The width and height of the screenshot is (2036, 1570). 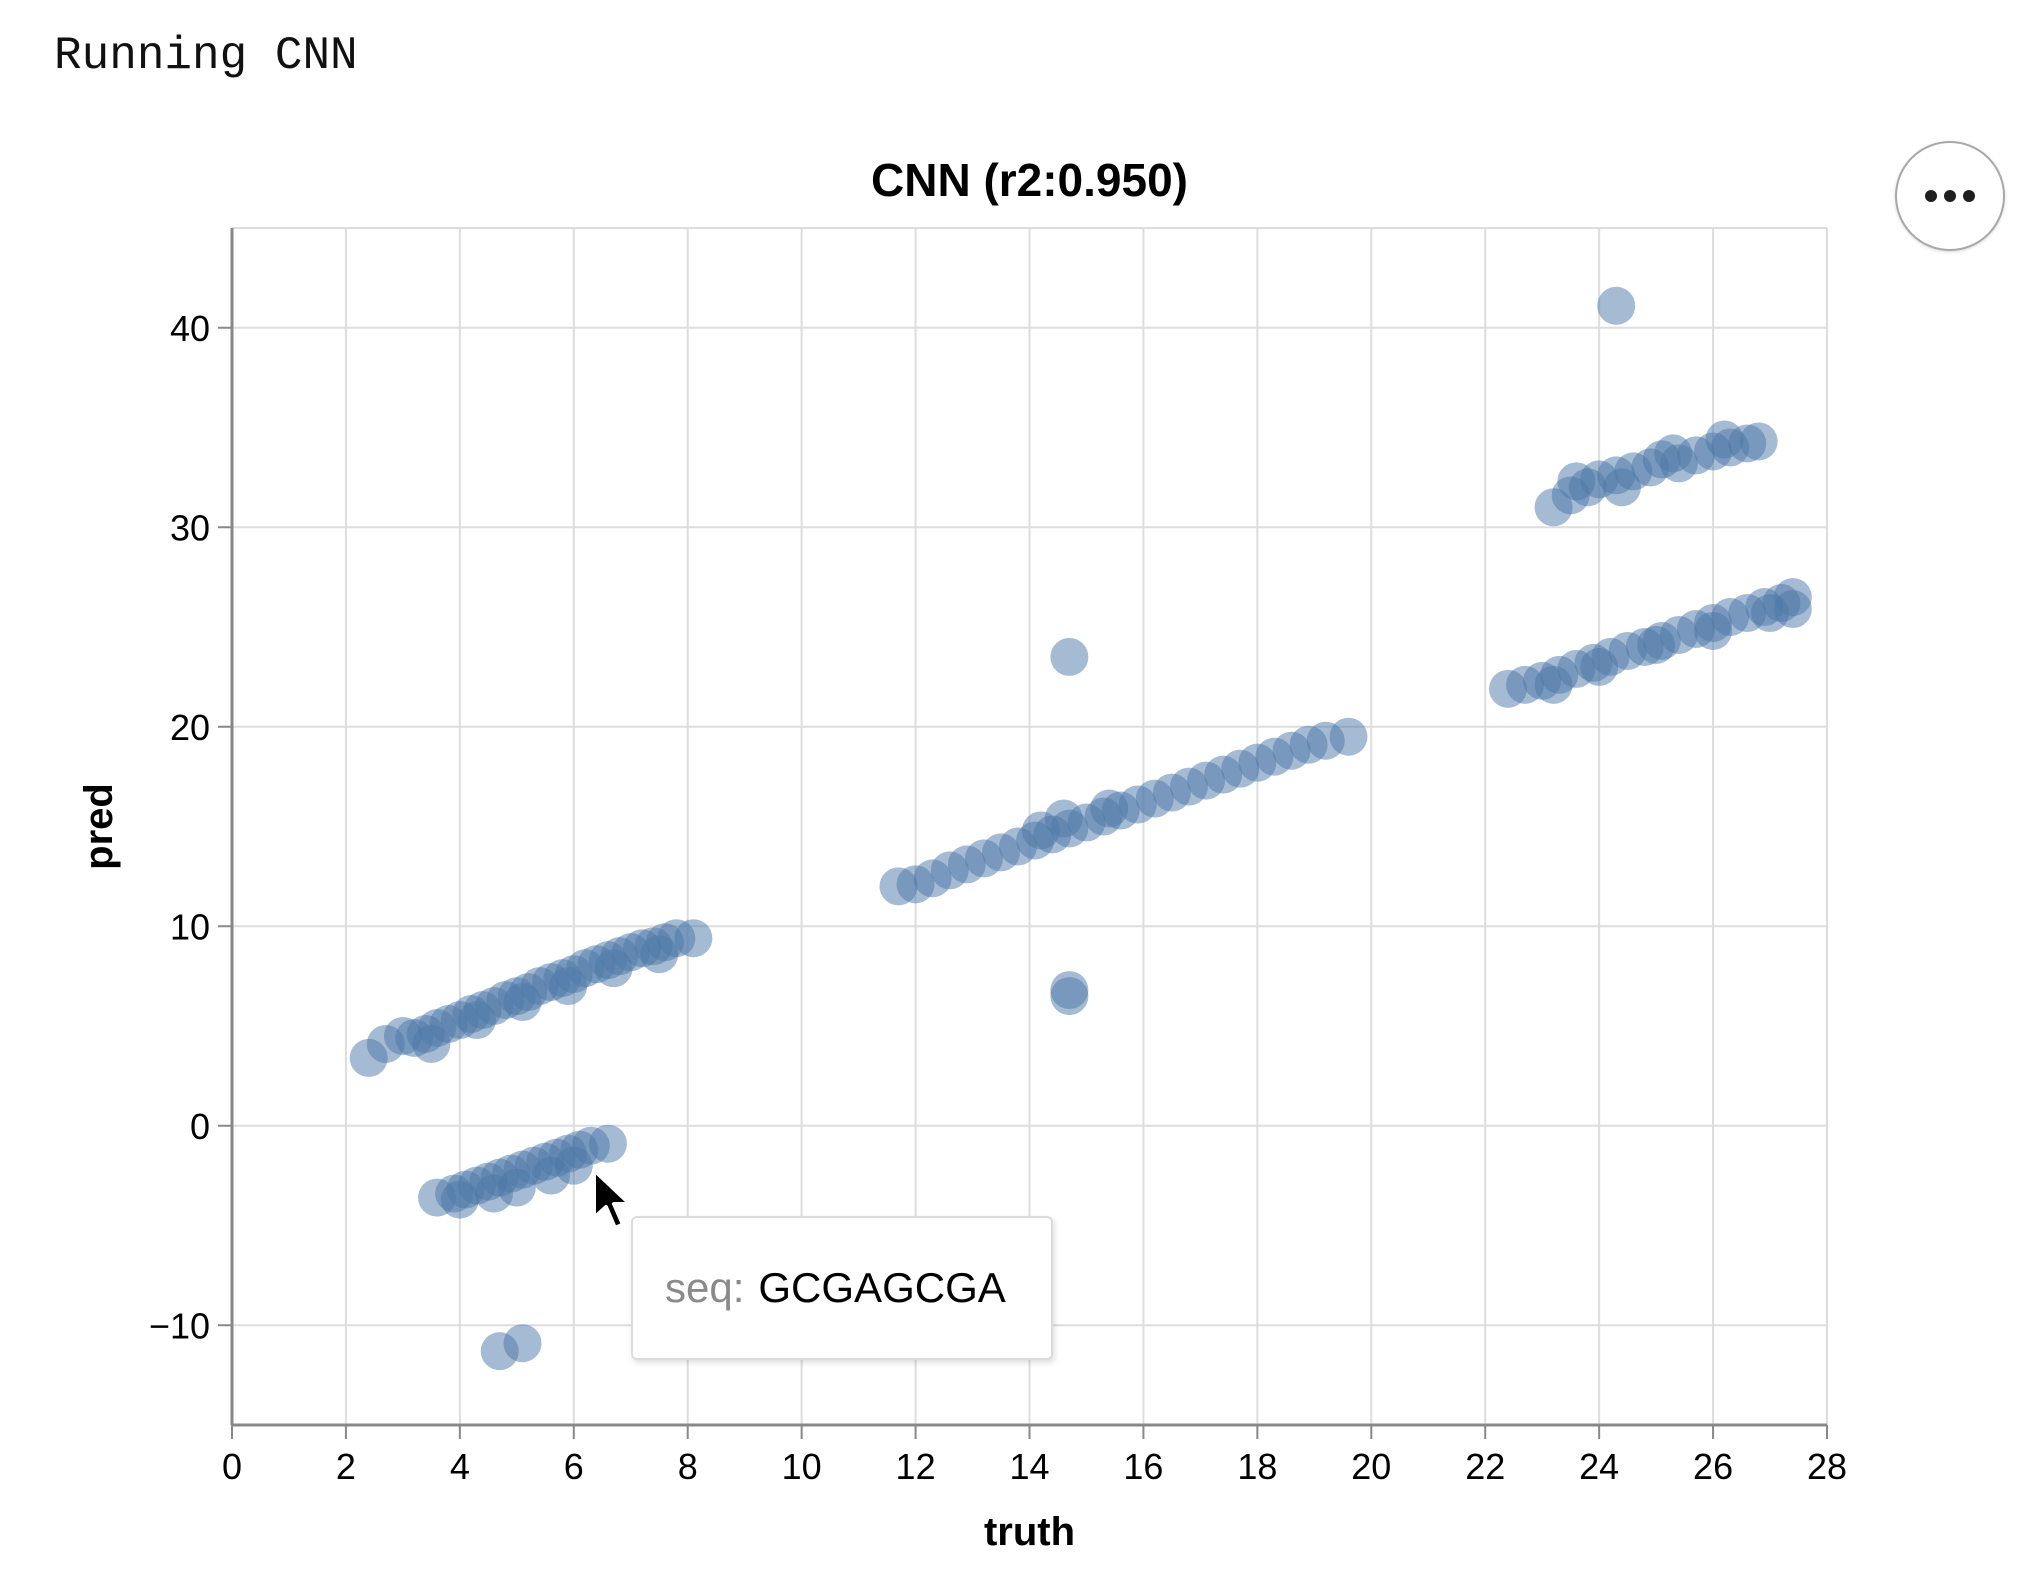 What do you see at coordinates (206, 56) in the screenshot?
I see `cell-output-text: Running CNN` at bounding box center [206, 56].